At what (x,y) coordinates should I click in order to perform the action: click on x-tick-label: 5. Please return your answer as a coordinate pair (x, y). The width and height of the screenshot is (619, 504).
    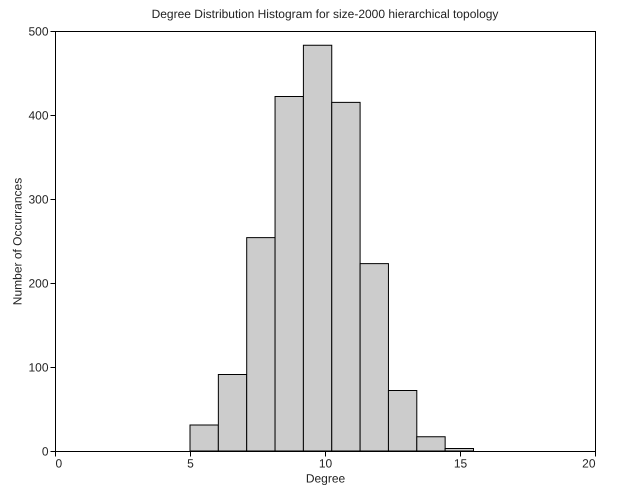
    Looking at the image, I should click on (190, 463).